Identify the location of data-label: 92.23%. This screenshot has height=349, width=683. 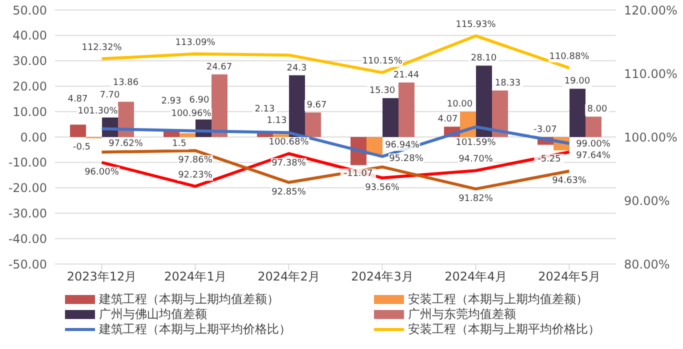
(195, 175).